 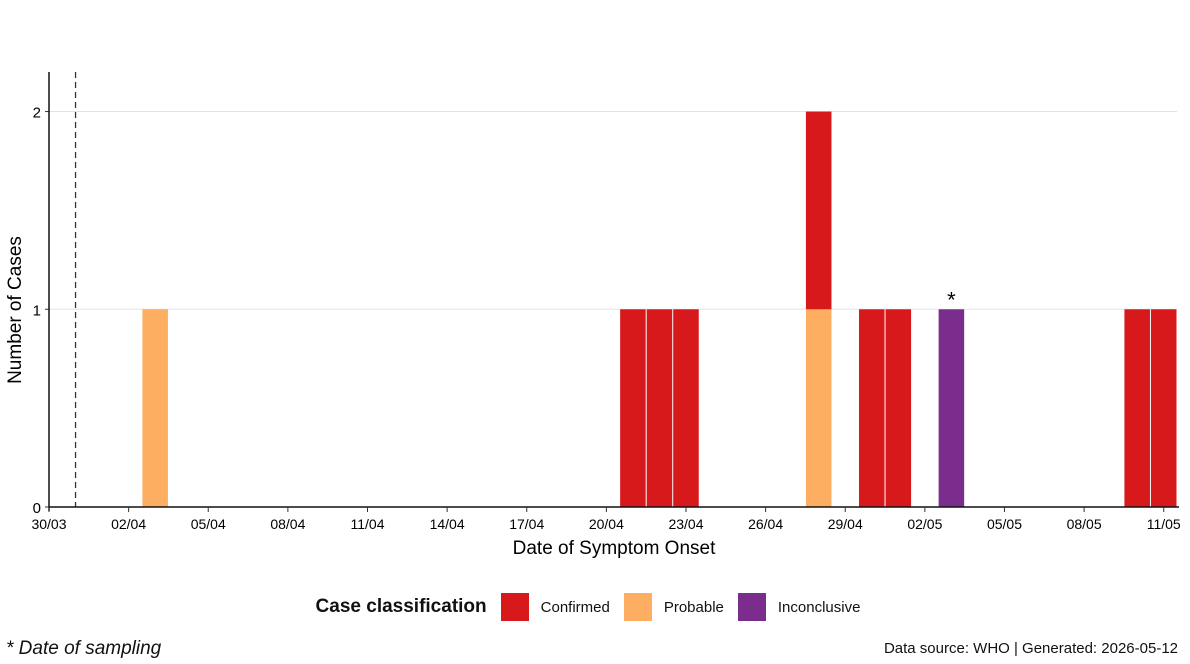 What do you see at coordinates (606, 524) in the screenshot?
I see `x-tick-label: 20/04` at bounding box center [606, 524].